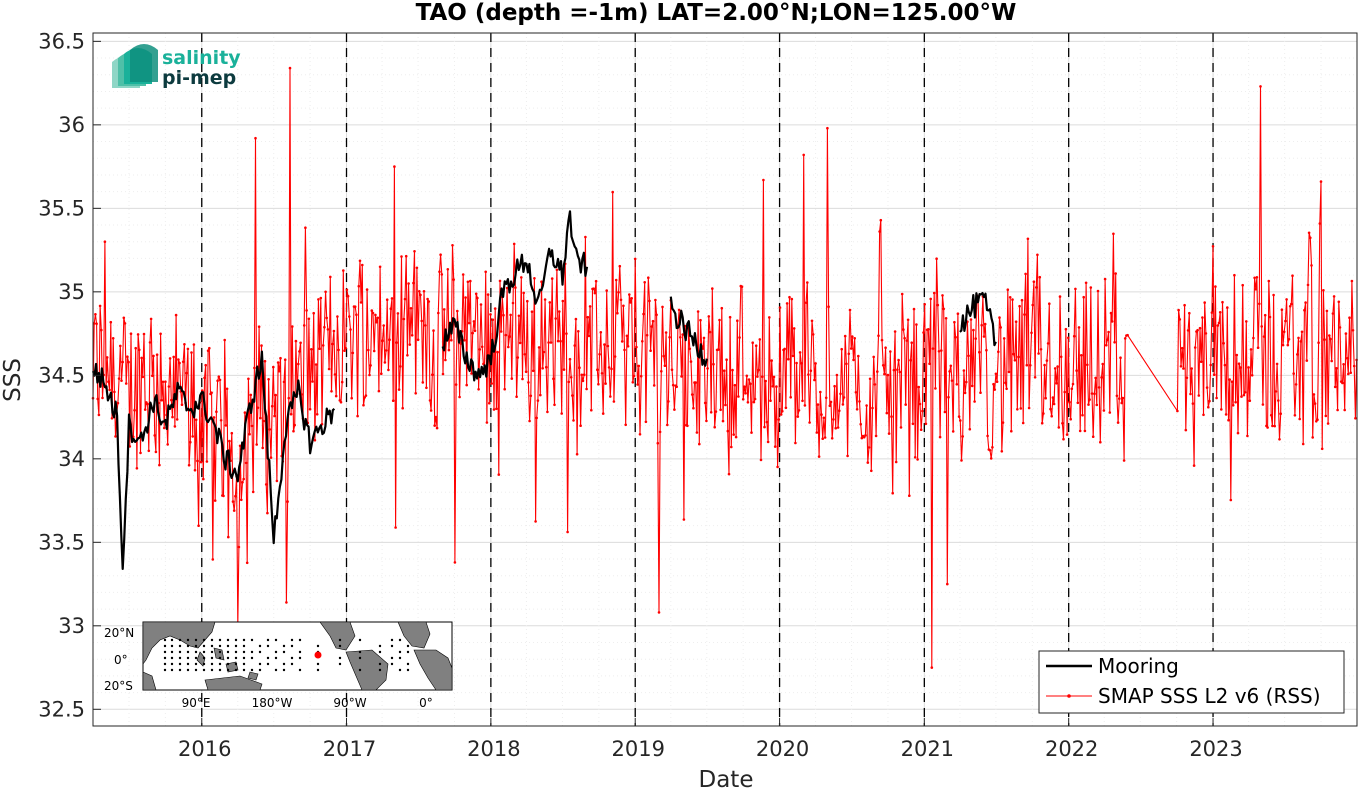 This screenshot has height=790, width=1359. Describe the element at coordinates (61, 709) in the screenshot. I see `y-tick-label: 32.5` at that location.